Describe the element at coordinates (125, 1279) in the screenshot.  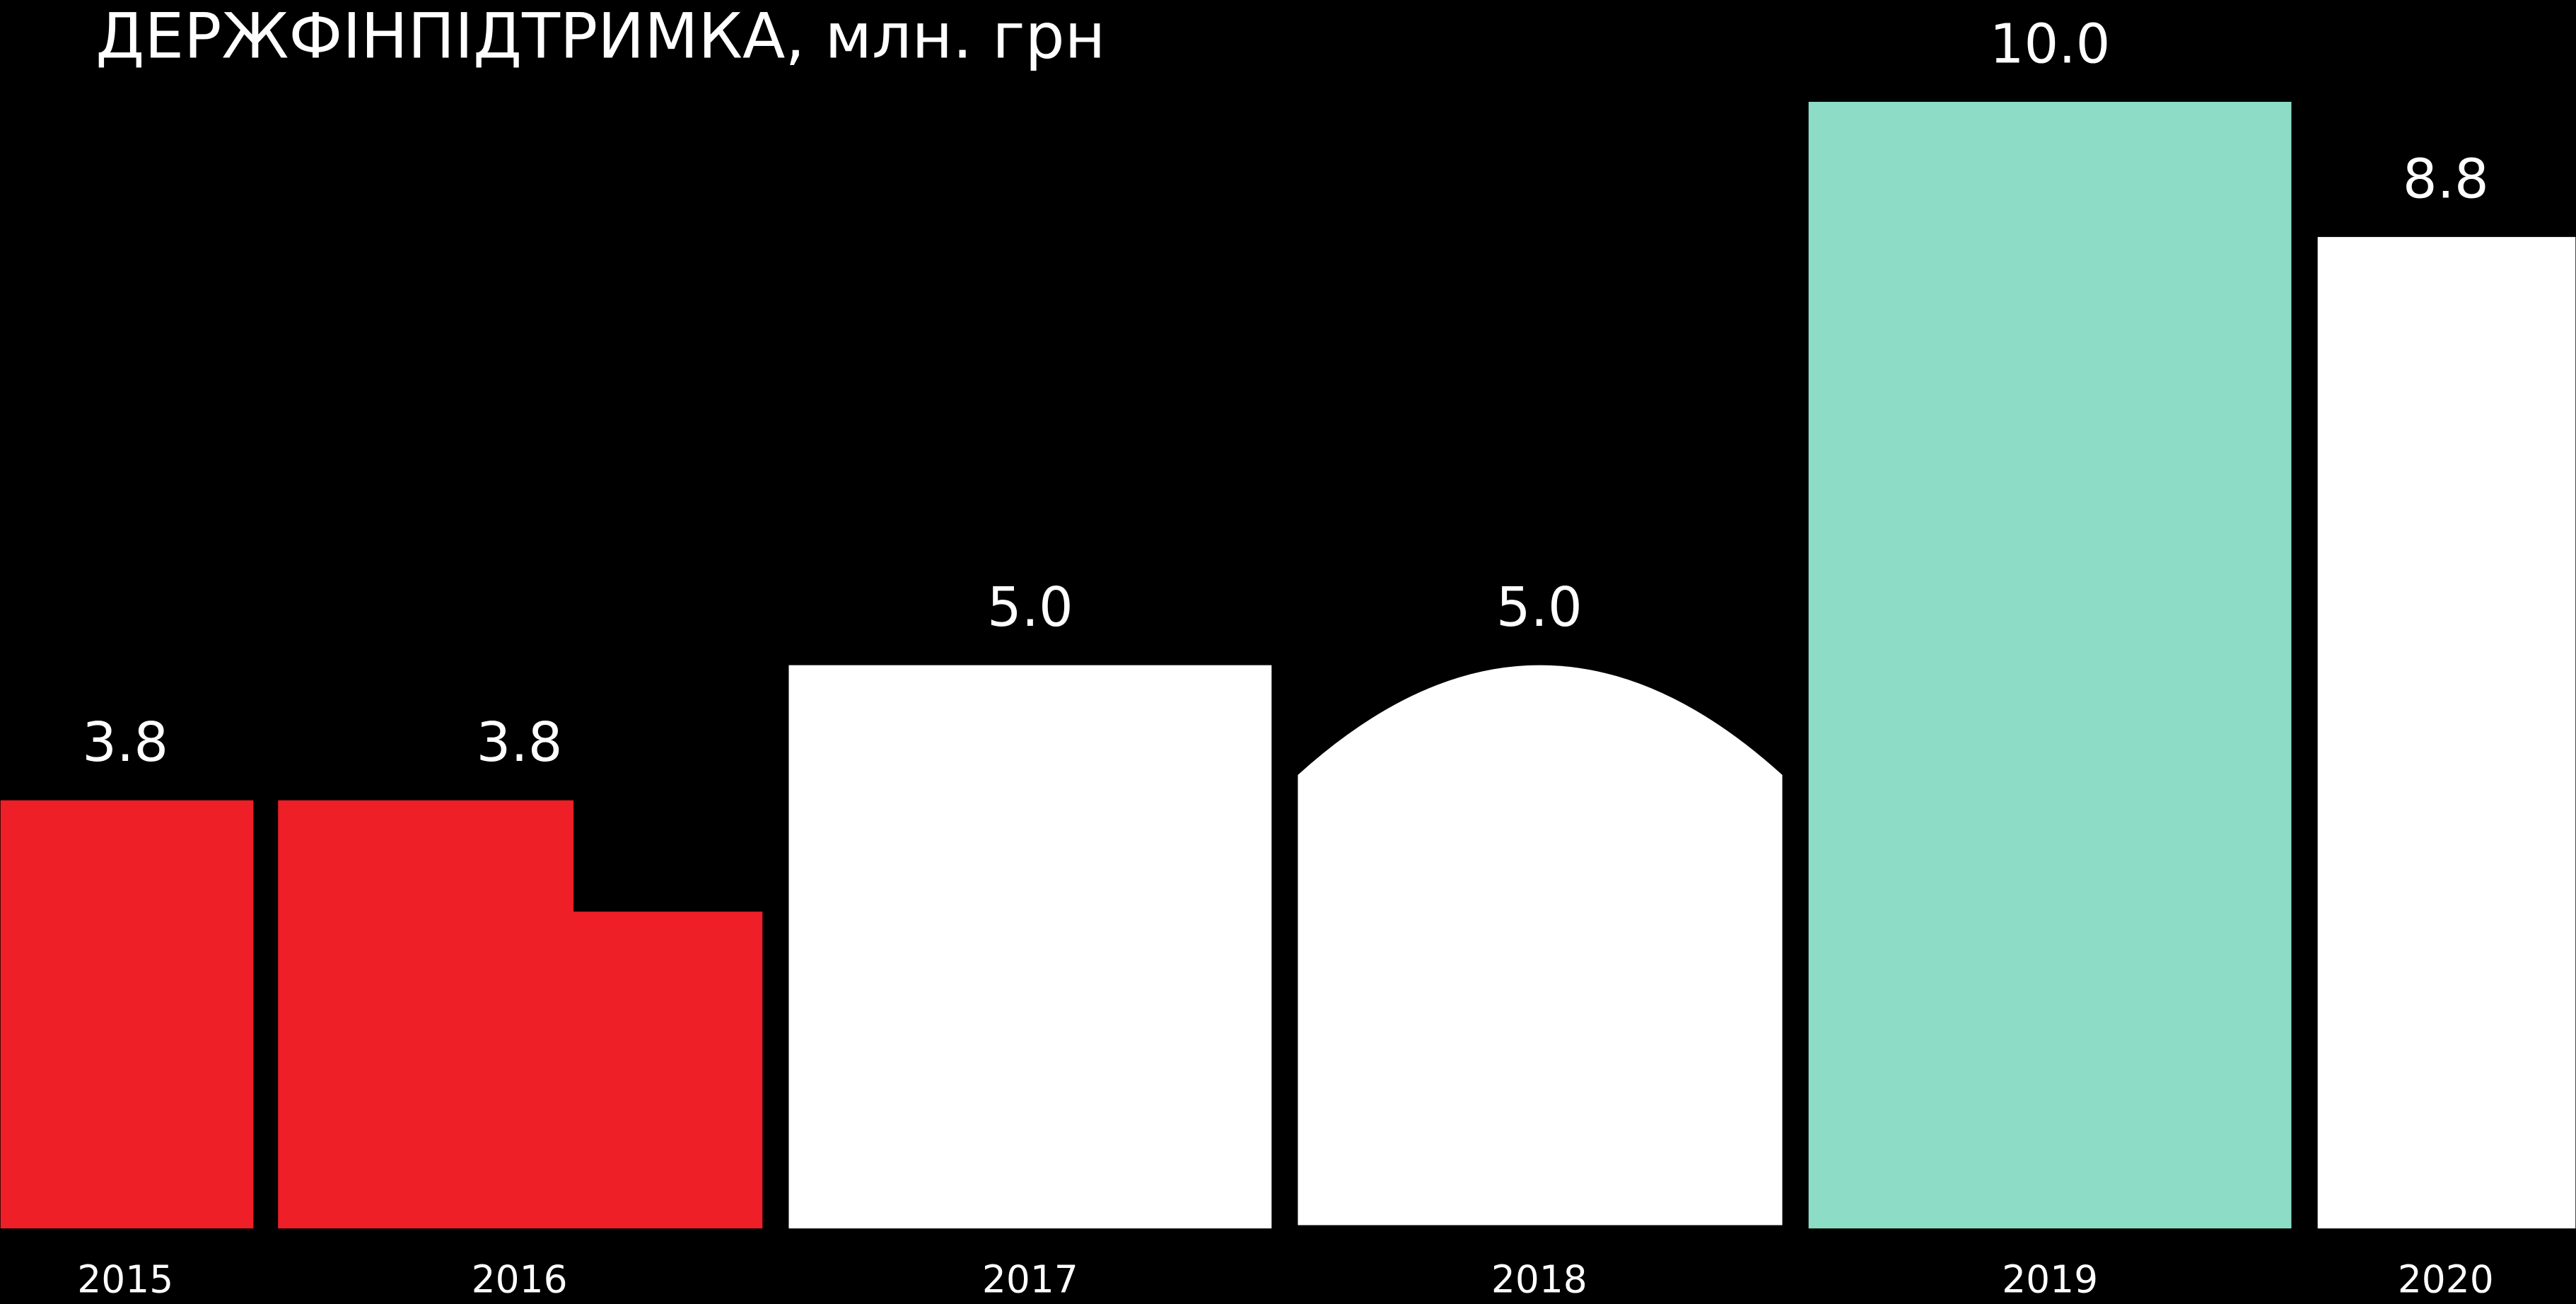
I see `x-tick-label: 2015` at that location.